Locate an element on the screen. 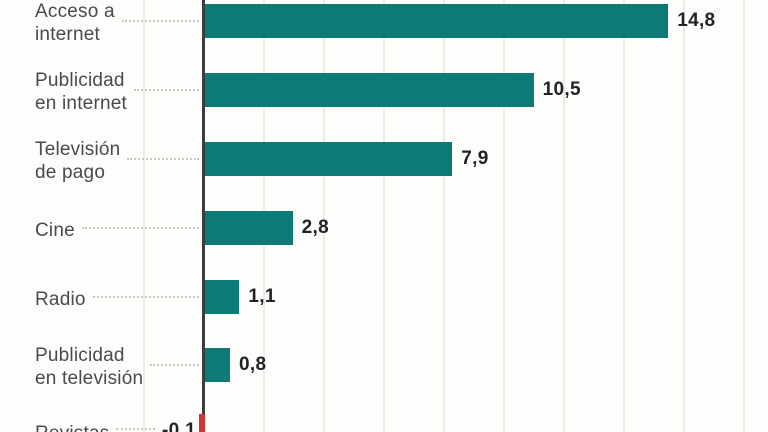 This screenshot has width=768, height=432. baseline-axis is located at coordinates (203, 216).